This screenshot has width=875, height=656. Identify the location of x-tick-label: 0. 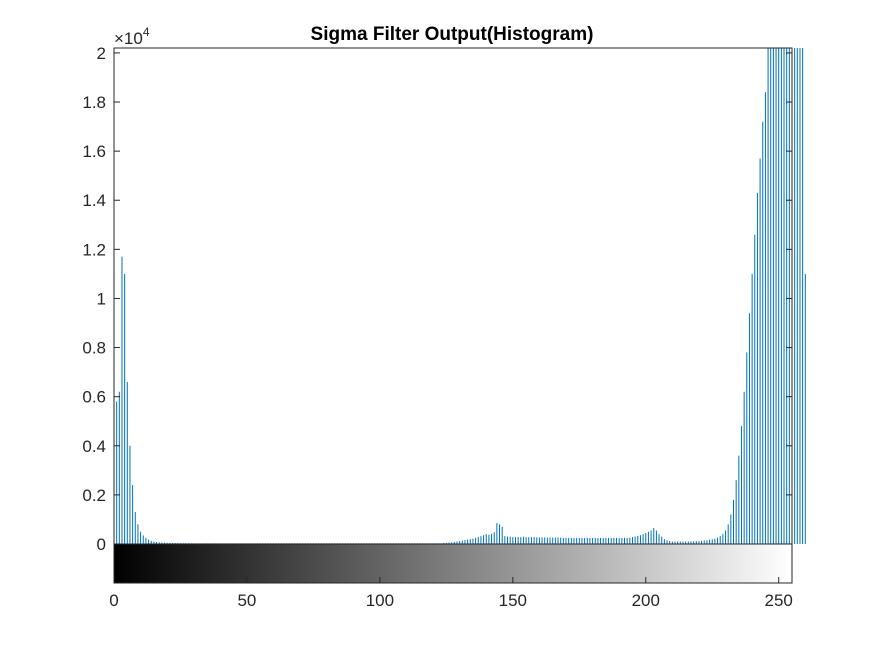
(113, 600).